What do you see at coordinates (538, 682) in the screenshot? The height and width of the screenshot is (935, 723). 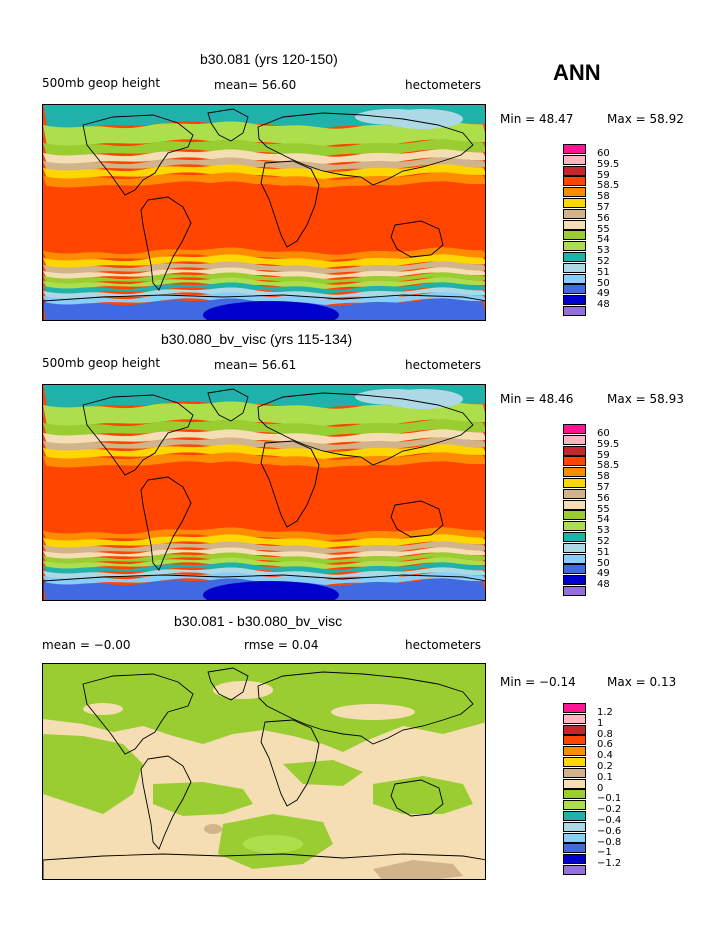 I see `min-label: Min = −0.14` at bounding box center [538, 682].